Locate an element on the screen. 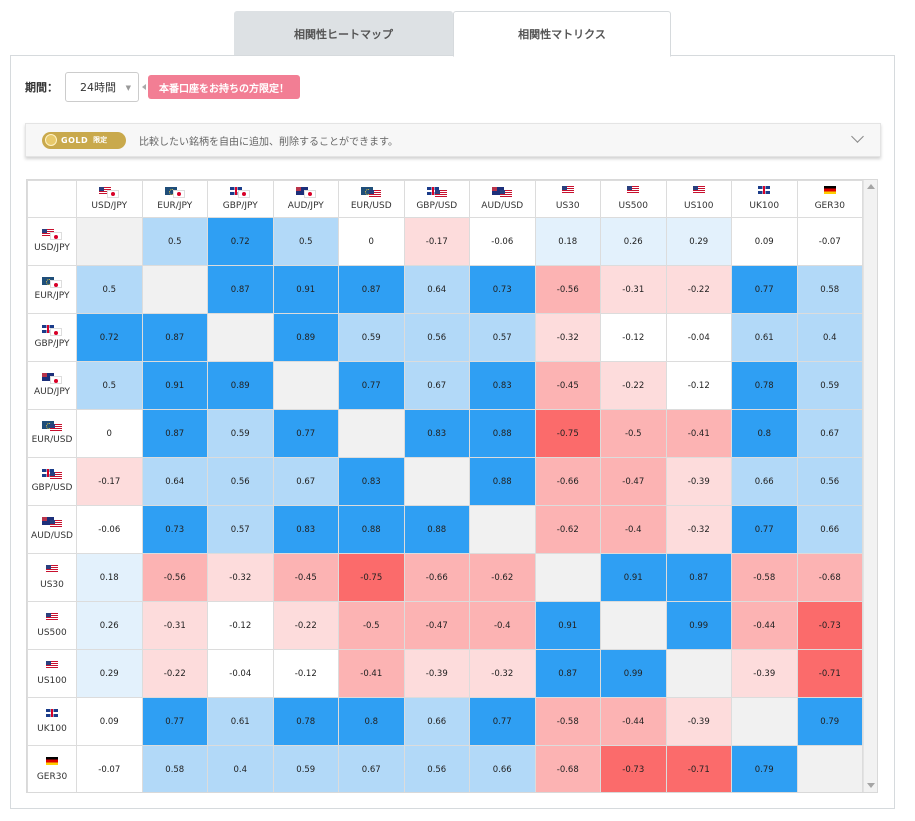 Image resolution: width=915 pixels, height=821 pixels. flag-eur-jpy-icon is located at coordinates (52, 282).